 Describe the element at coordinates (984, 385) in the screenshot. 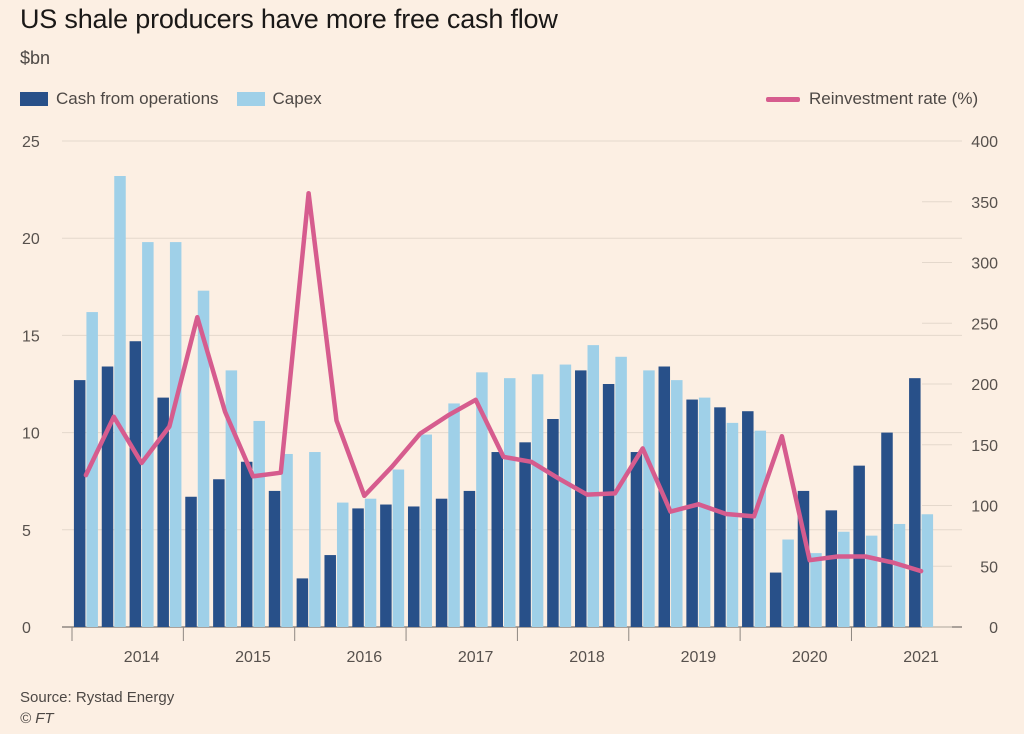

I see `y-tick-right: 200` at that location.